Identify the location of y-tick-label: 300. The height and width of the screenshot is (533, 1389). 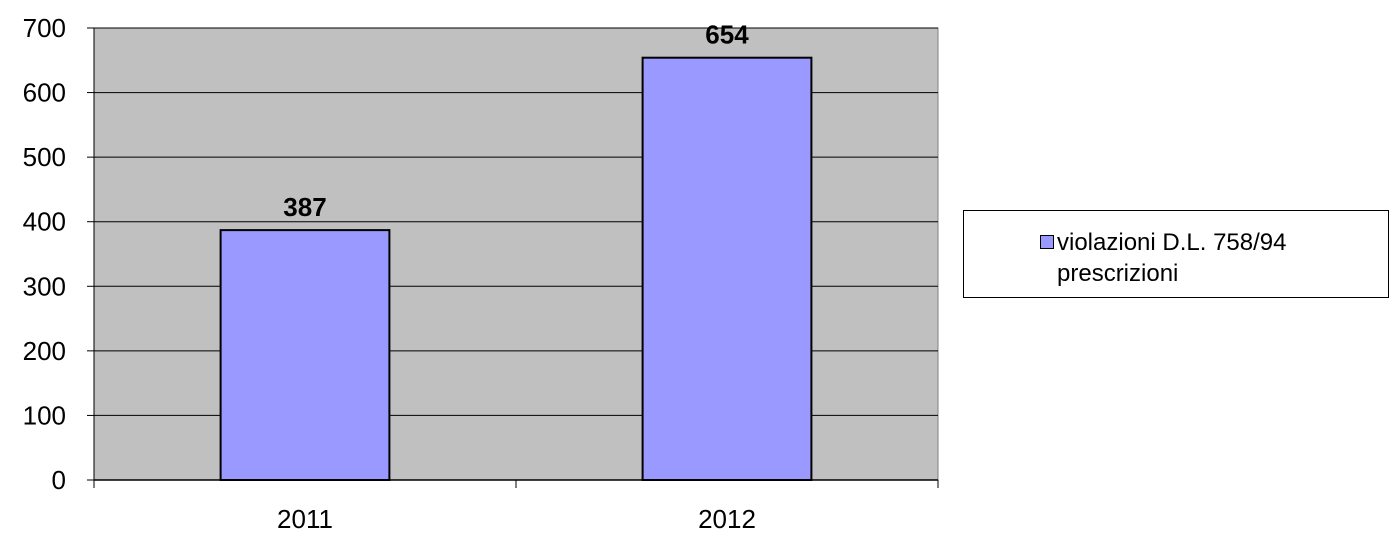
(44, 286).